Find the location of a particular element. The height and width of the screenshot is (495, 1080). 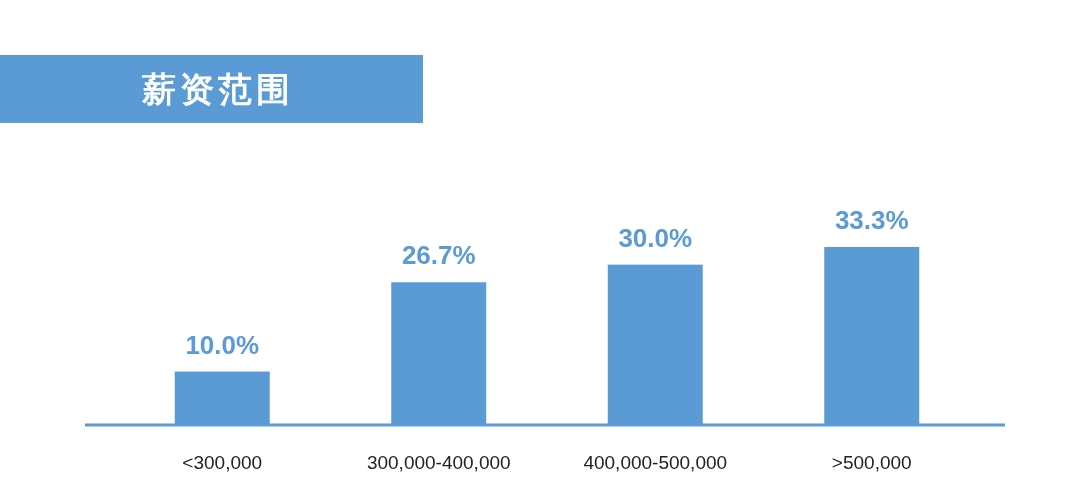

data-label: 33.3% is located at coordinates (871, 220).